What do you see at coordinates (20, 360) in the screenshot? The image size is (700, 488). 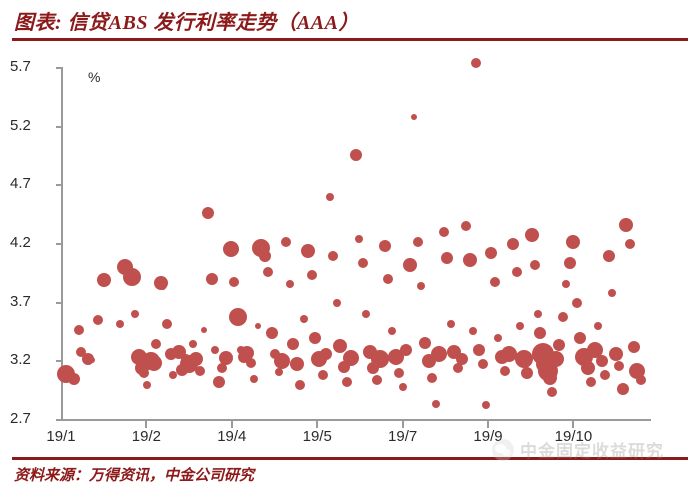 I see `y-axis-tick-label: 3.2` at bounding box center [20, 360].